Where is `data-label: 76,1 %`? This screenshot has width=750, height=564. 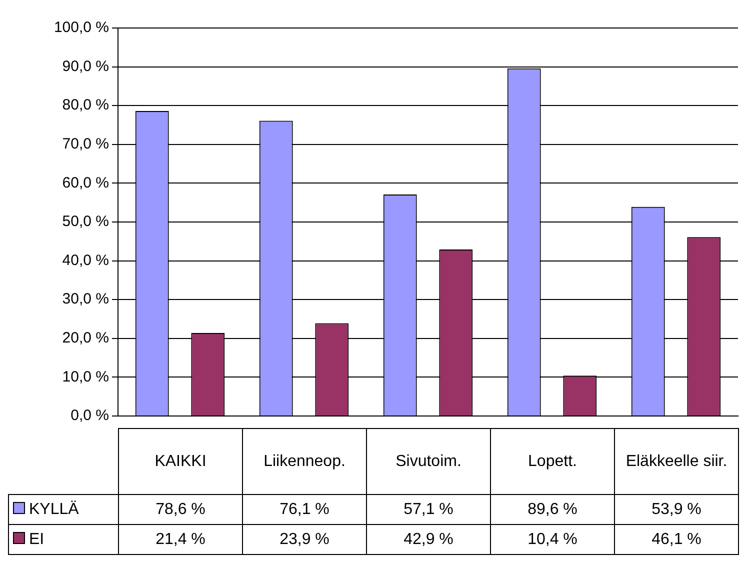 data-label: 76,1 % is located at coordinates (304, 509).